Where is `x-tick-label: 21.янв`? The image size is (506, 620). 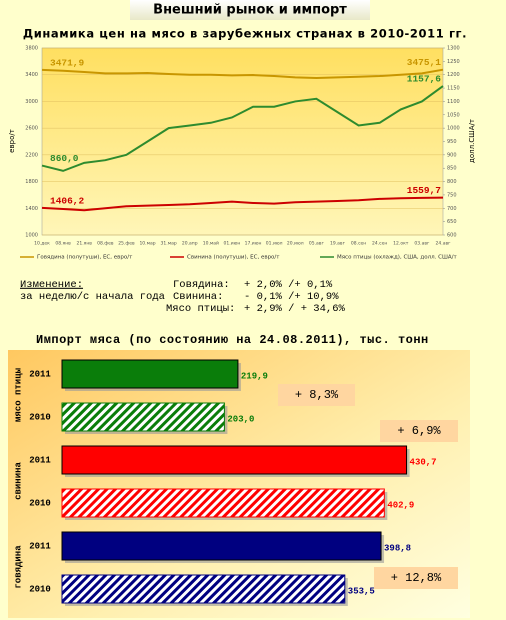
x-tick-label: 21.янв is located at coordinates (84, 244).